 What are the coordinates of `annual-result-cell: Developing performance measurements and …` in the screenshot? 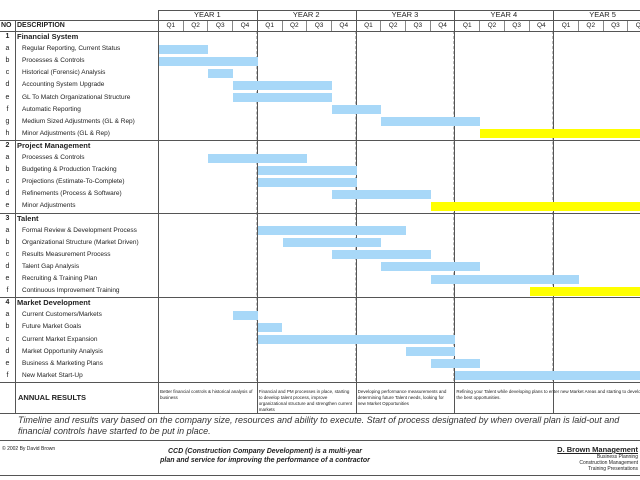 It's located at (402, 397).